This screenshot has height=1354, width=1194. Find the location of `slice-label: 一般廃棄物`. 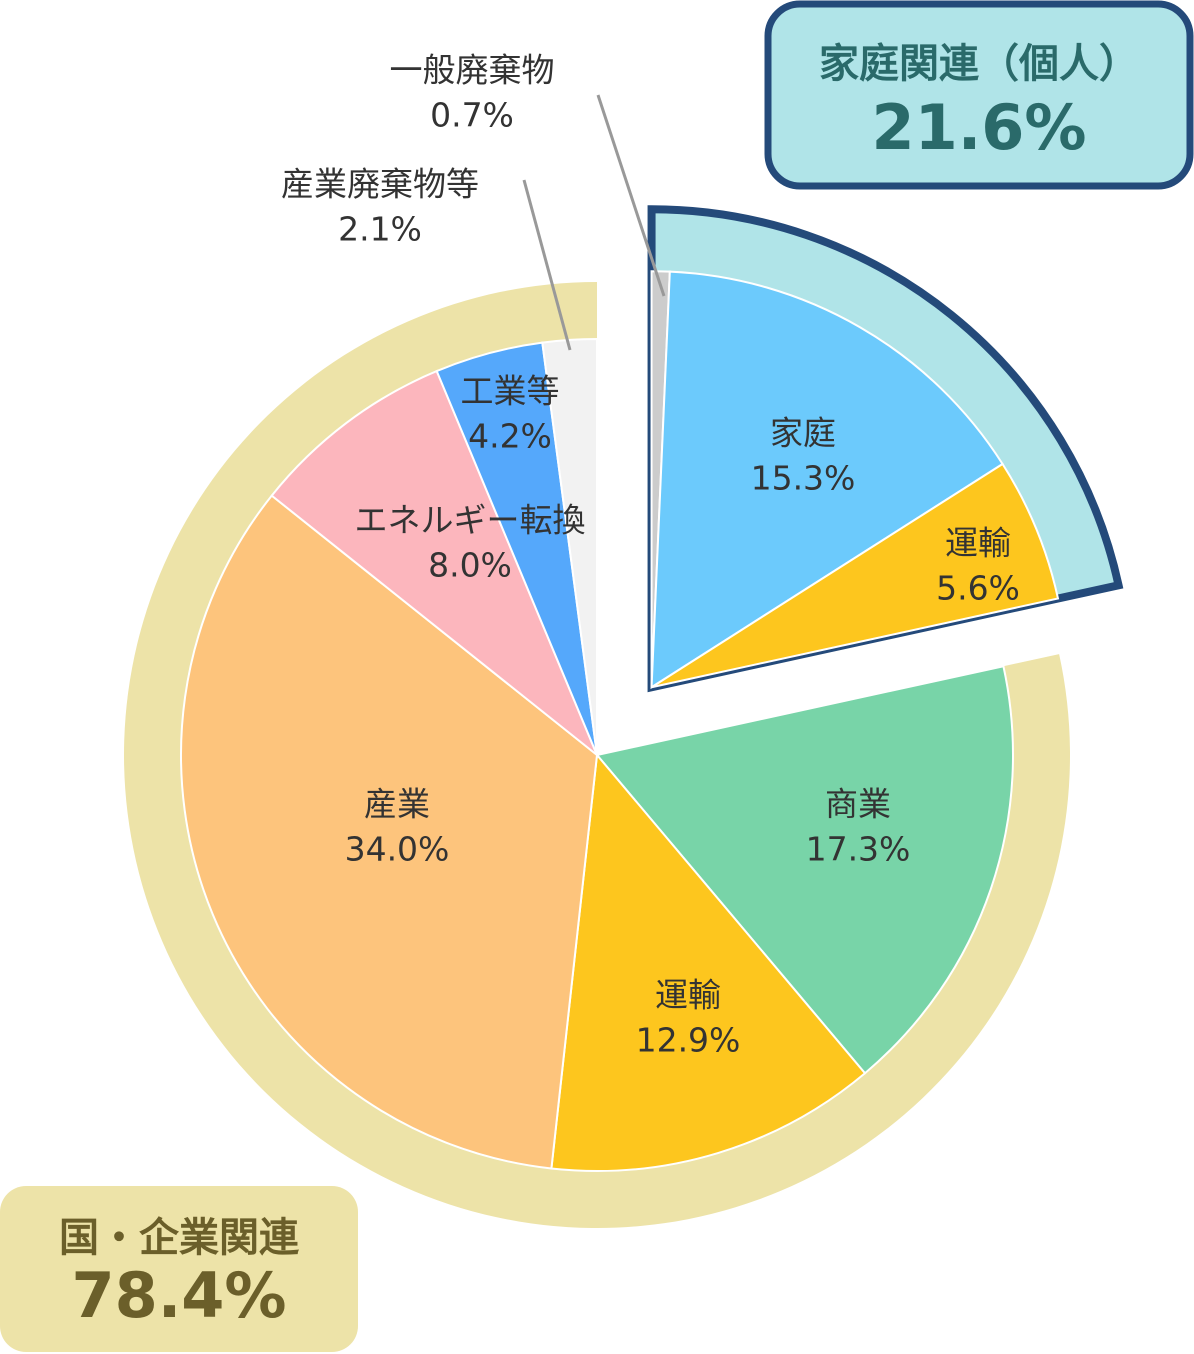

slice-label: 一般廃棄物 is located at coordinates (472, 70).